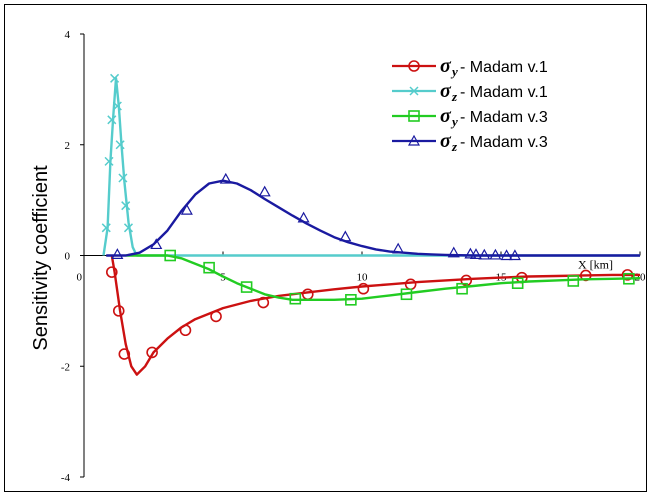 Image resolution: width=653 pixels, height=498 pixels. What do you see at coordinates (68, 257) in the screenshot?
I see `y-tick-label: 0` at bounding box center [68, 257].